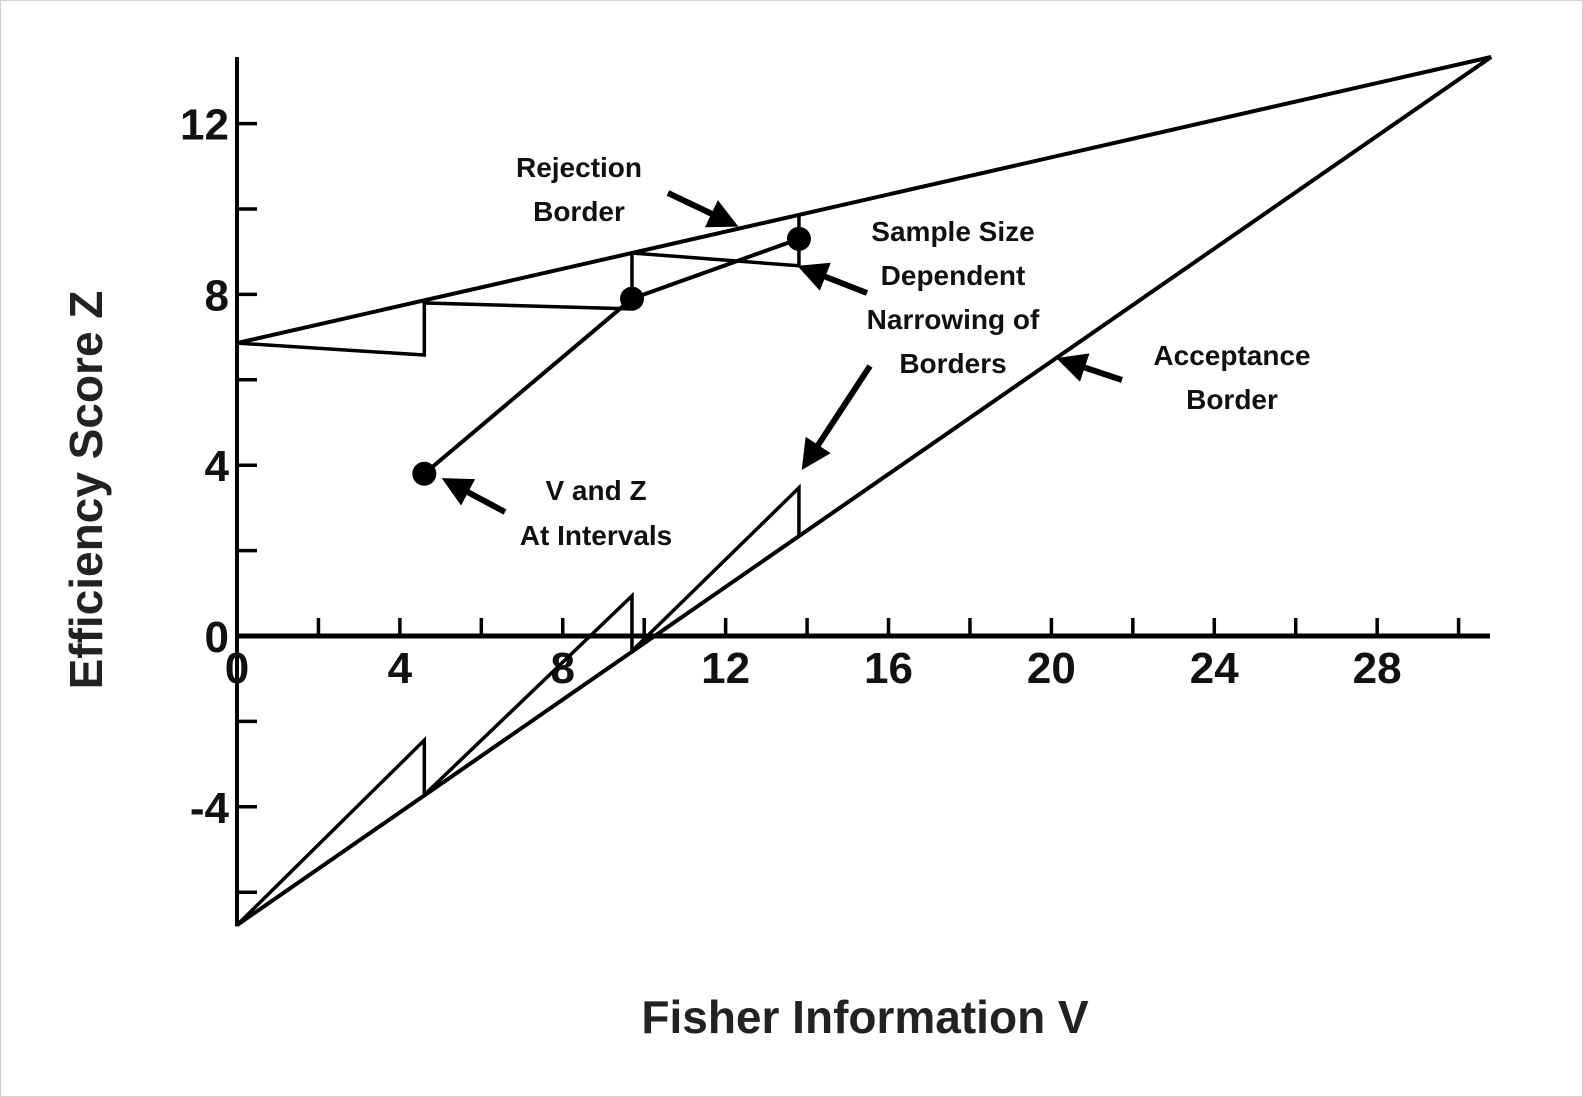 Image resolution: width=1583 pixels, height=1097 pixels. What do you see at coordinates (217, 637) in the screenshot?
I see `y-tick-label: 0` at bounding box center [217, 637].